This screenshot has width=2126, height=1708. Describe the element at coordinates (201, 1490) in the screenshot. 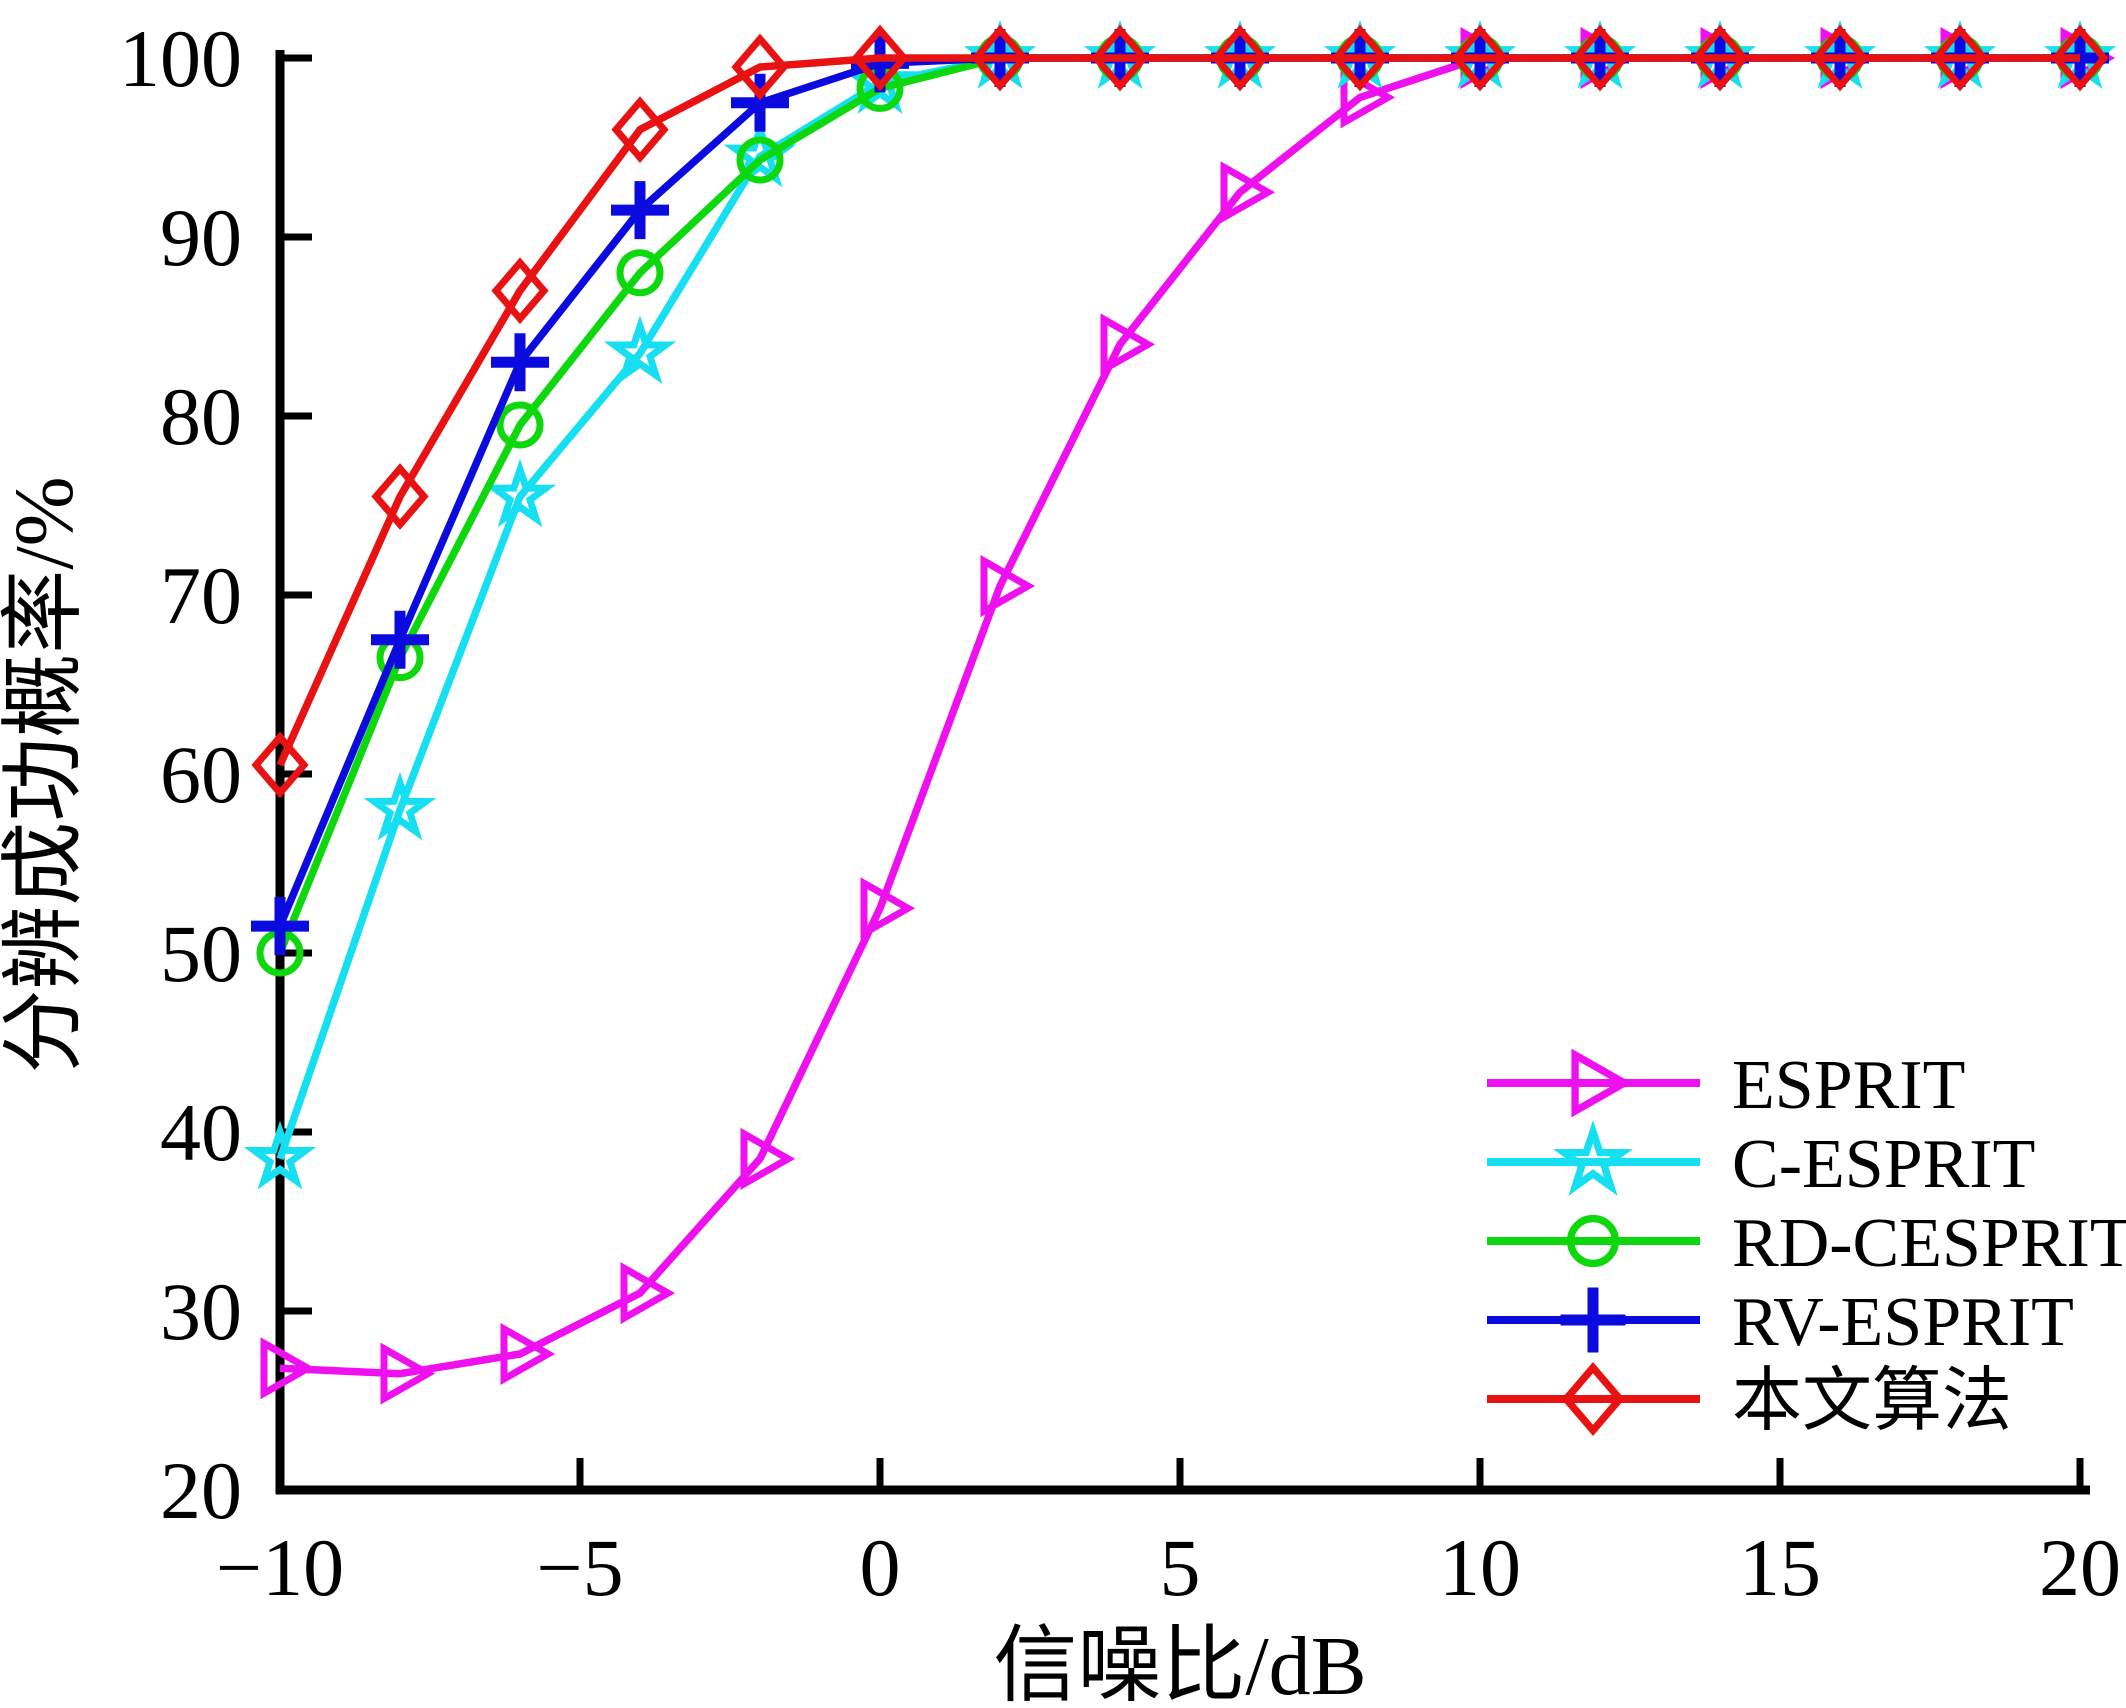

I see `y-tick-label: 20` at that location.